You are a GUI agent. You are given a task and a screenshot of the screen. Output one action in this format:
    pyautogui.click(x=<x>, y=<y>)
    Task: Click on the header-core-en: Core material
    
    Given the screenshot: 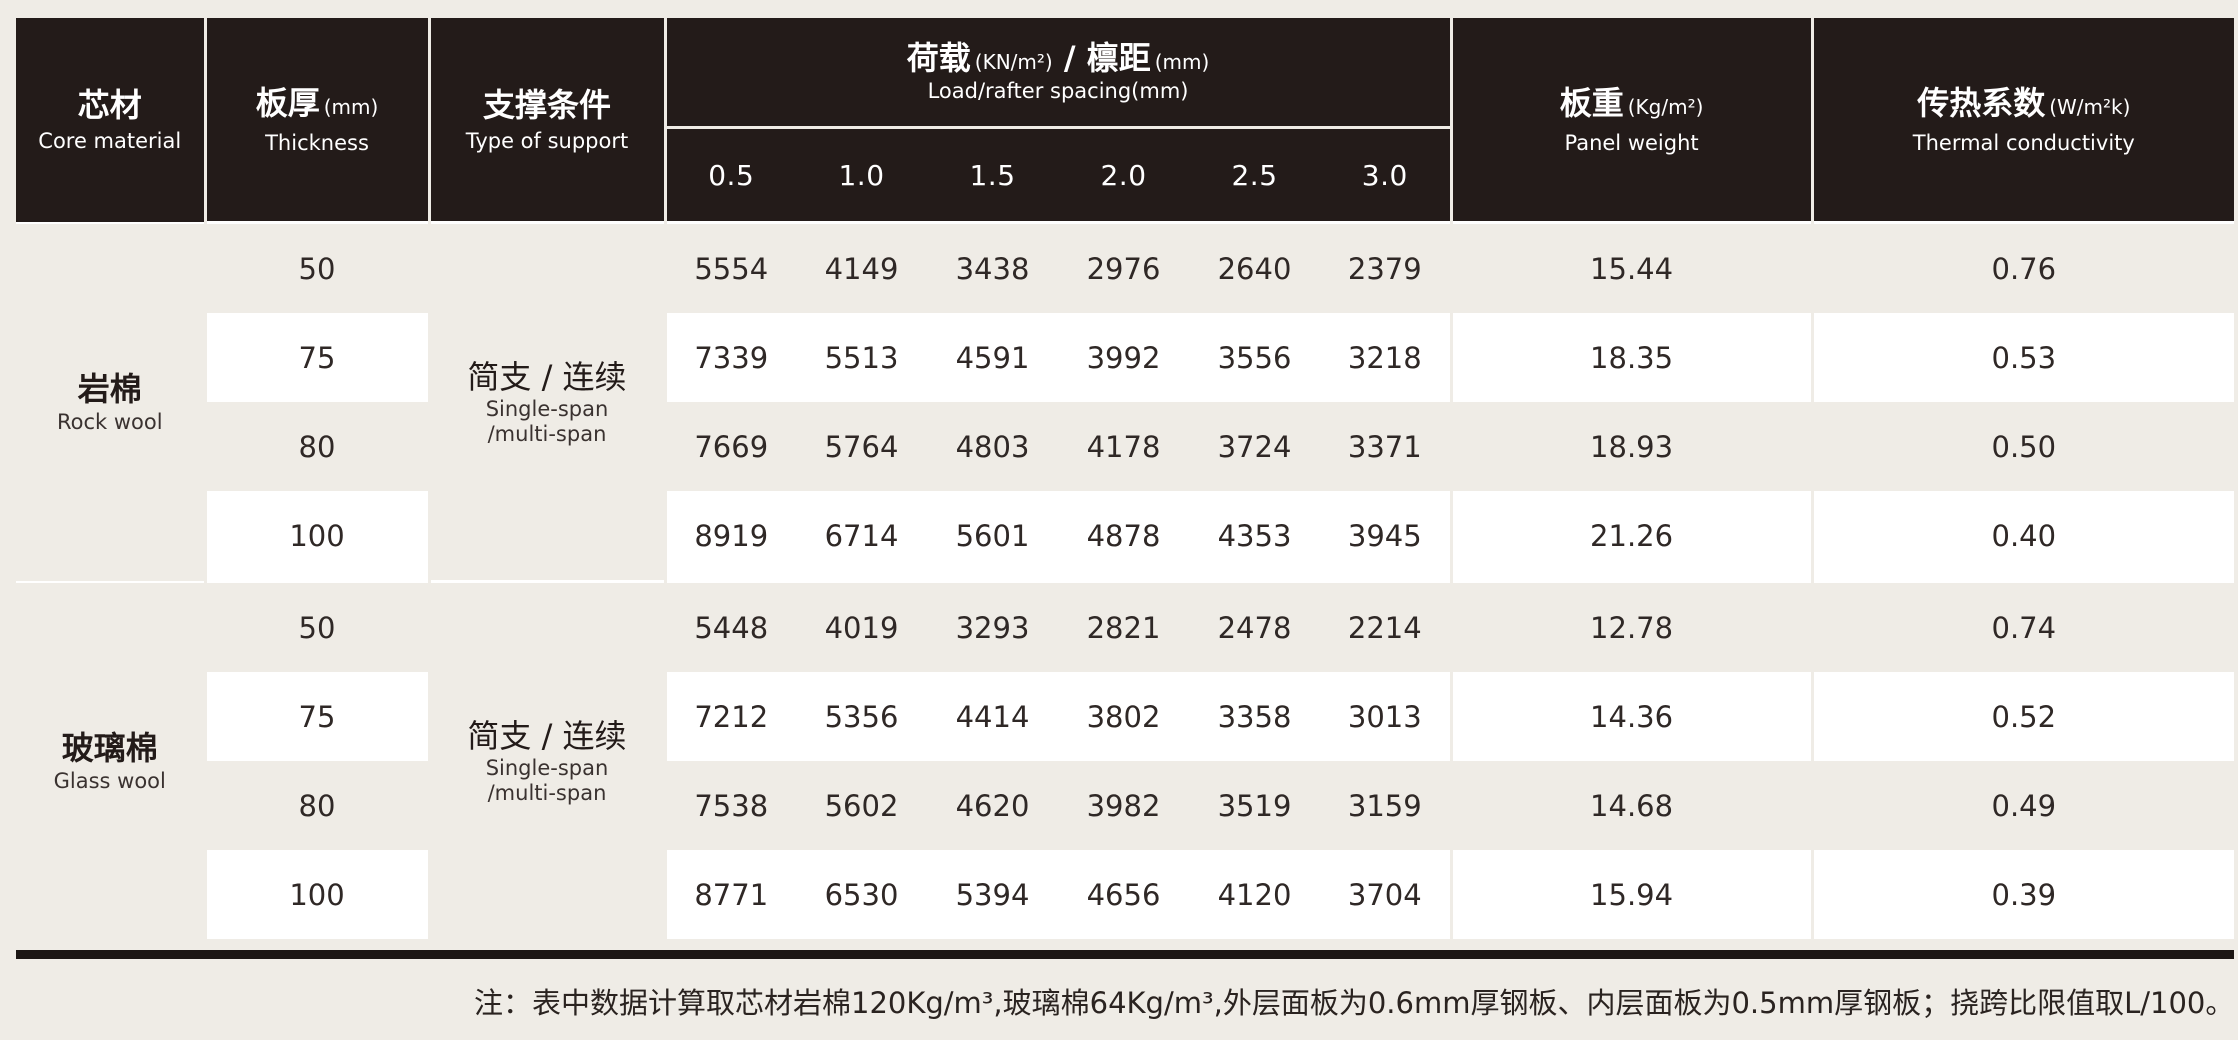 What is the action you would take?
    pyautogui.click(x=110, y=140)
    